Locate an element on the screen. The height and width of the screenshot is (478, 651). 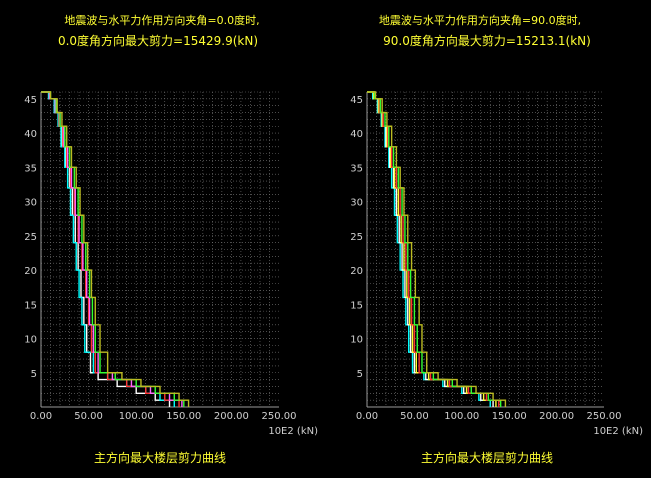
chart-title-line1: 地震波与水平力作用方向夹角=90.0度时, is located at coordinates (480, 20).